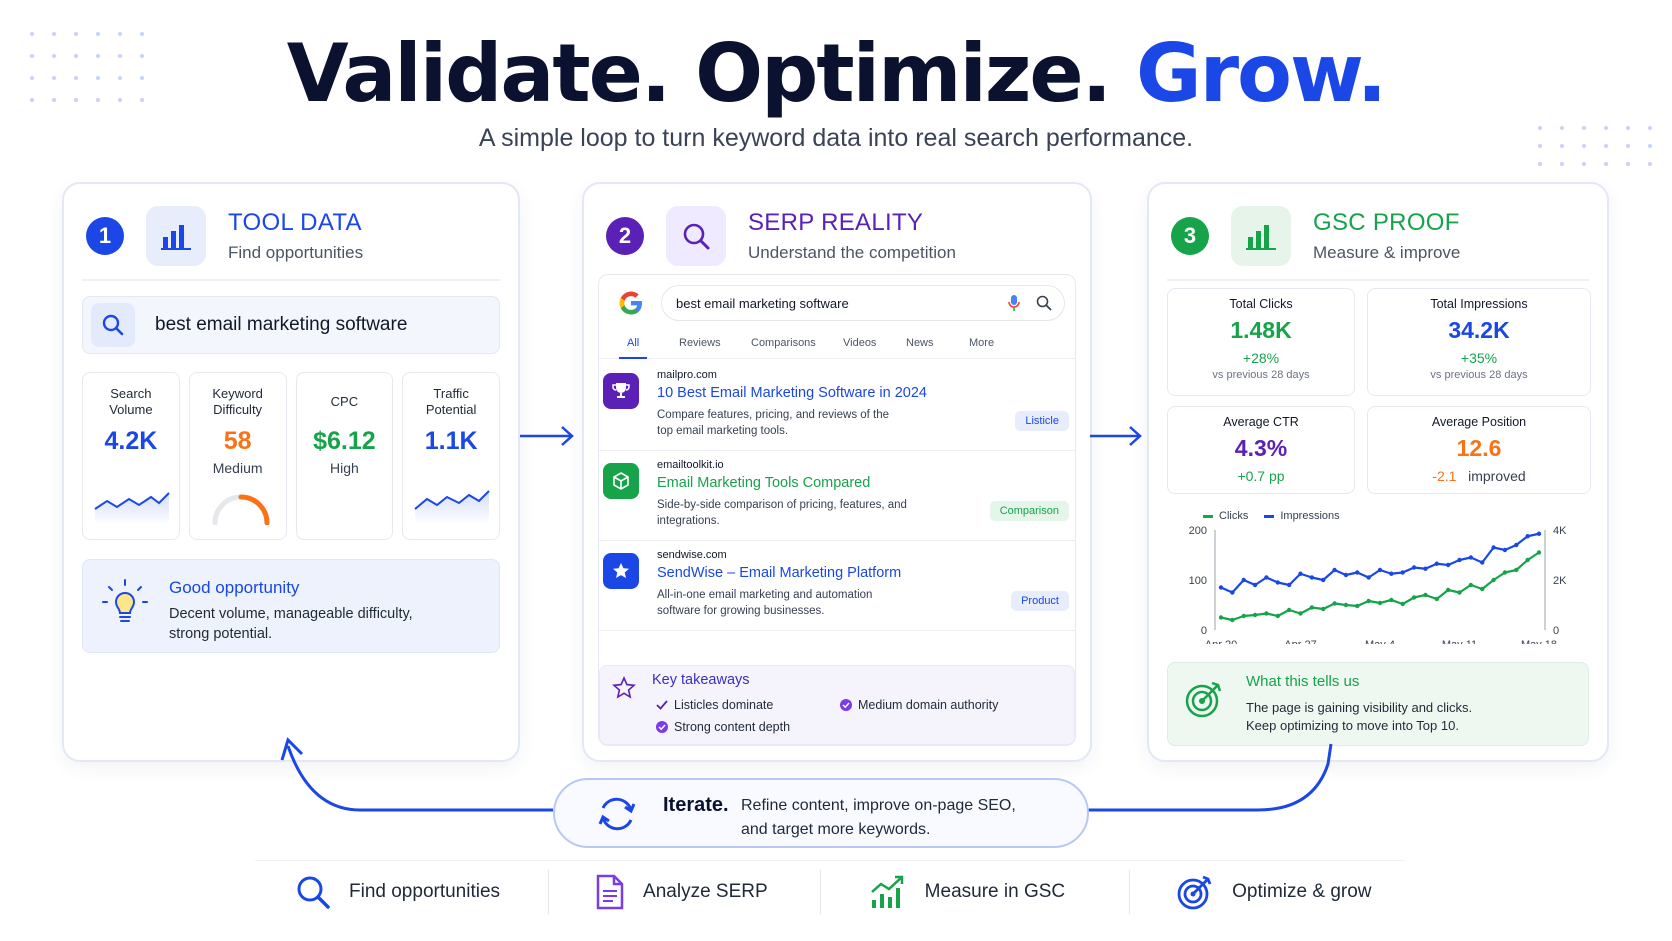  Describe the element at coordinates (852, 252) in the screenshot. I see `card-subtitle: Understand the competition` at that location.